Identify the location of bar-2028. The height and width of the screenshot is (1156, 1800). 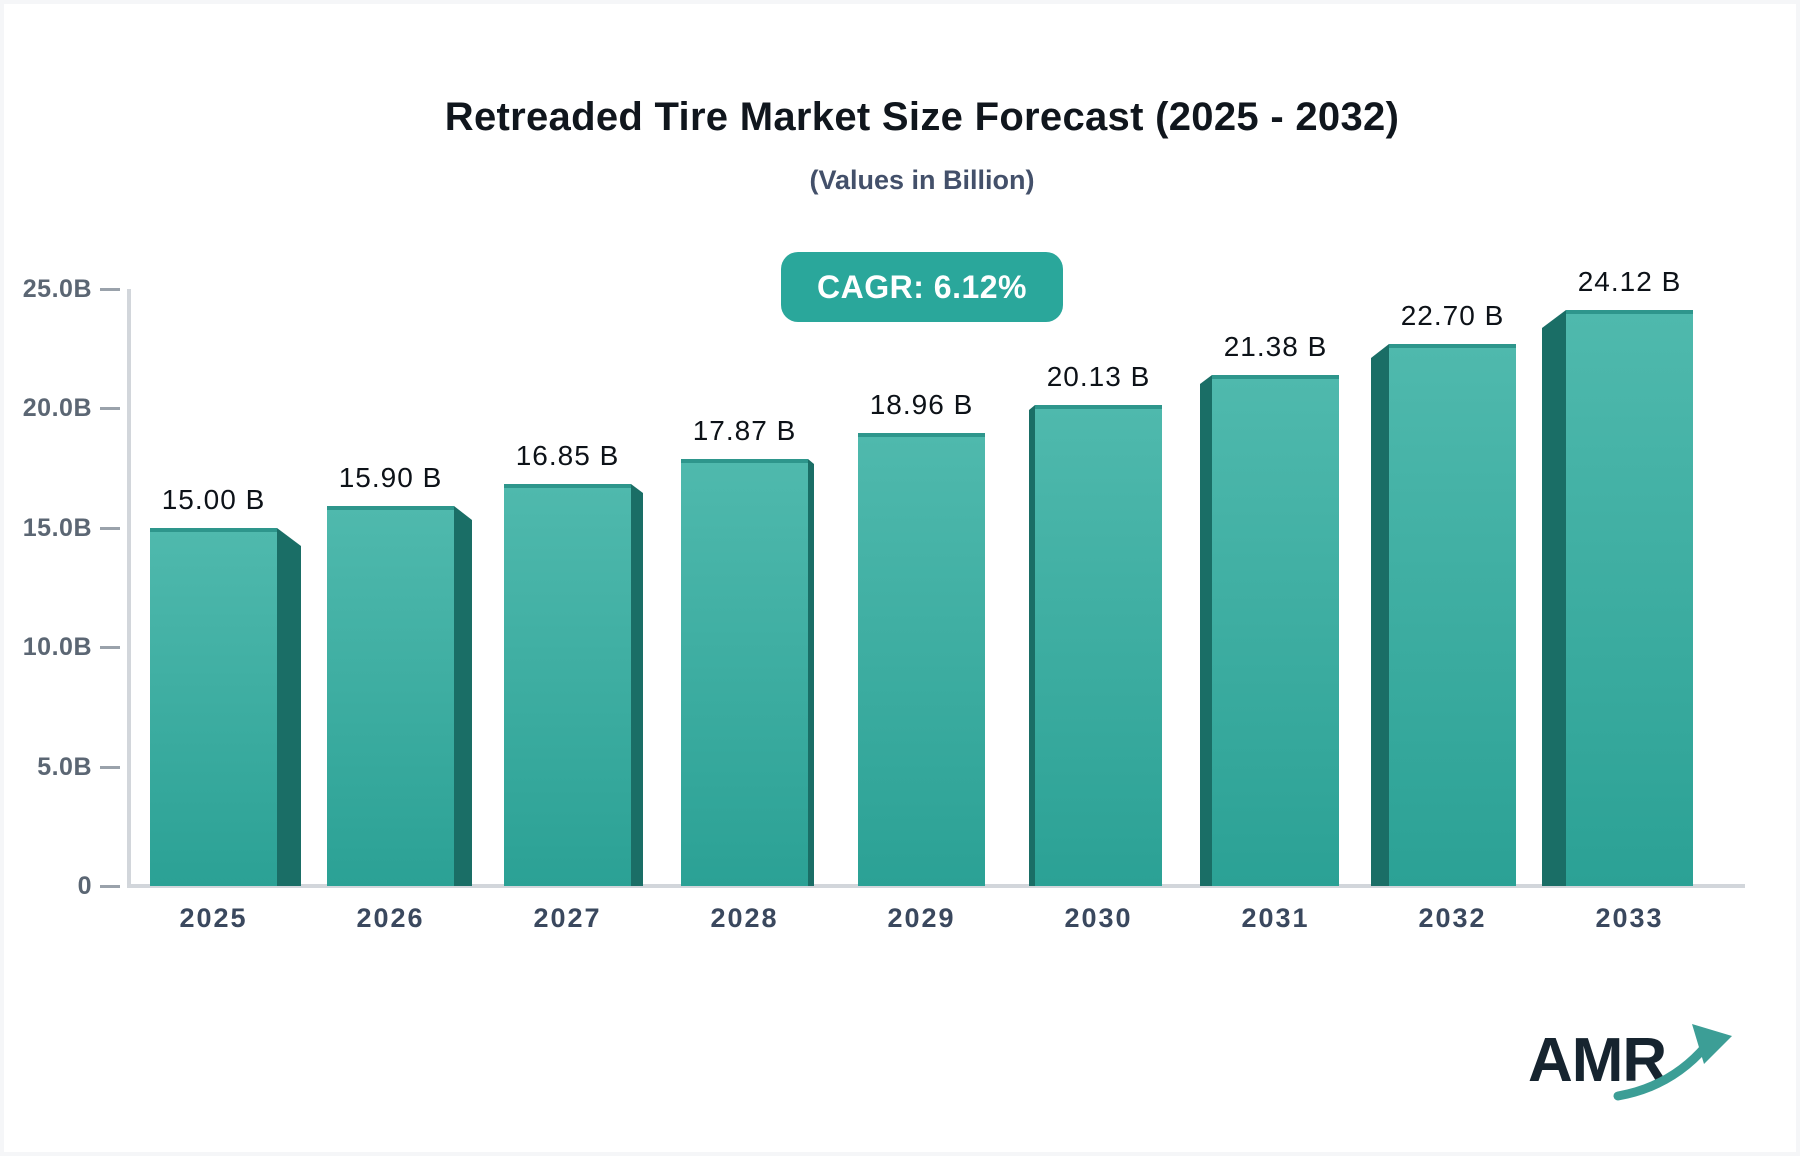
(747, 672).